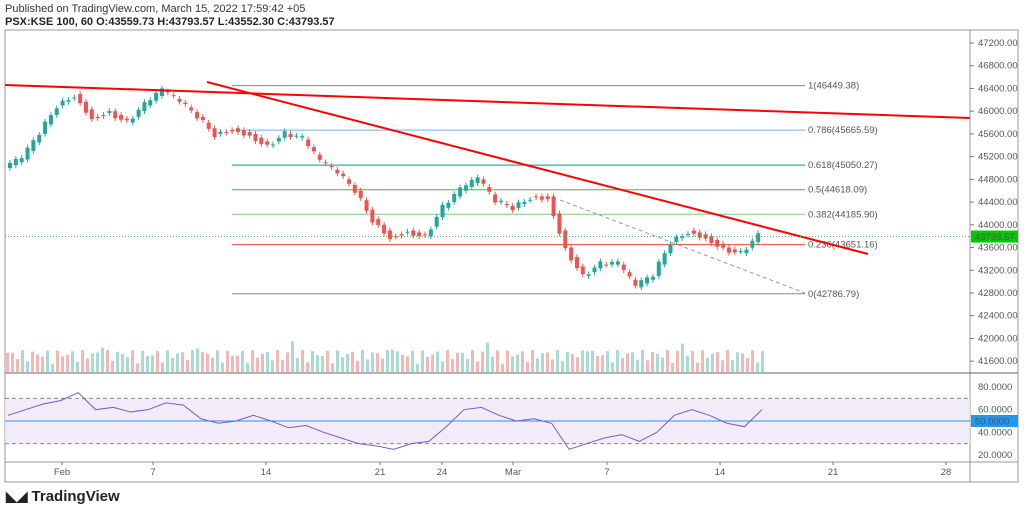 This screenshot has height=511, width=1024. What do you see at coordinates (682, 246) in the screenshot?
I see `dashed-trendline` at bounding box center [682, 246].